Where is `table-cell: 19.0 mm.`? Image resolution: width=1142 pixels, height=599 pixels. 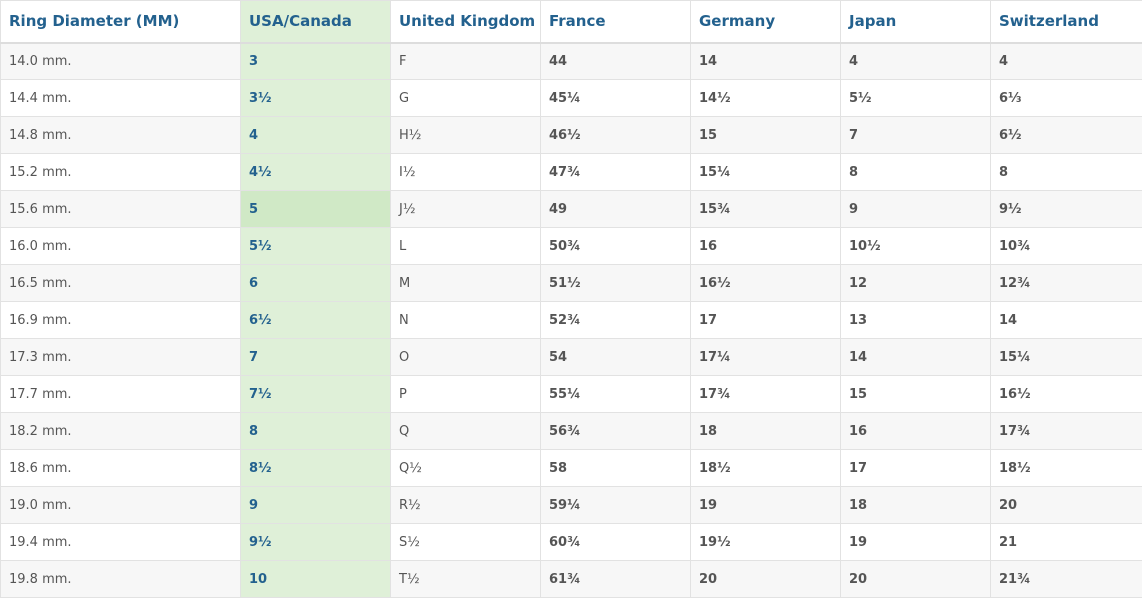 table-cell: 19.0 mm. is located at coordinates (120, 505).